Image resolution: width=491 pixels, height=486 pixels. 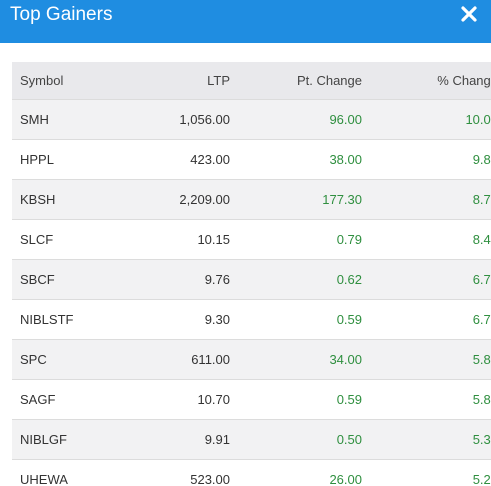 I want to click on pt-change-cell: 0.62, so click(x=308, y=279).